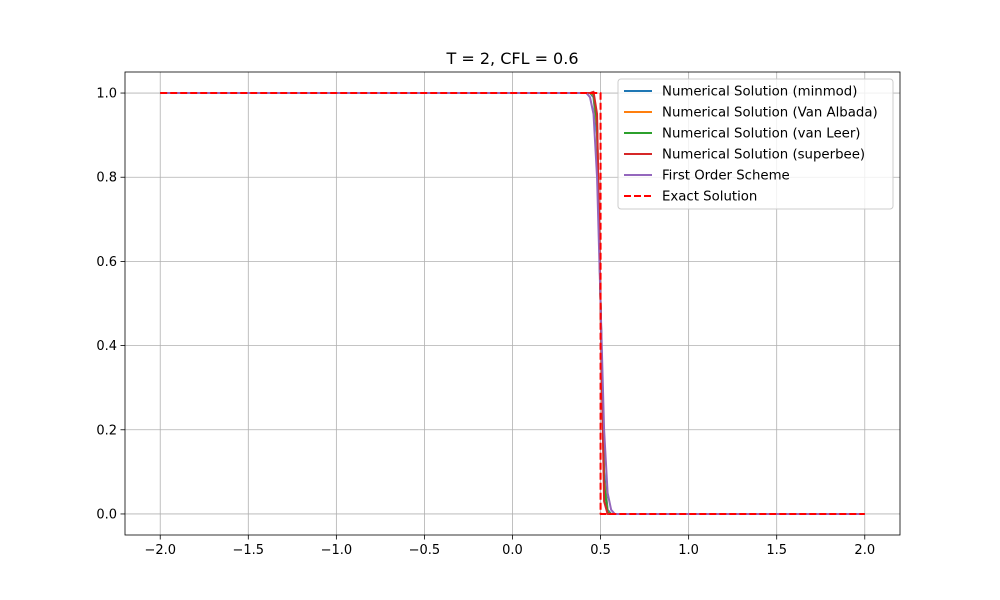  What do you see at coordinates (726, 176) in the screenshot?
I see `legend-label-4: First Order Scheme` at bounding box center [726, 176].